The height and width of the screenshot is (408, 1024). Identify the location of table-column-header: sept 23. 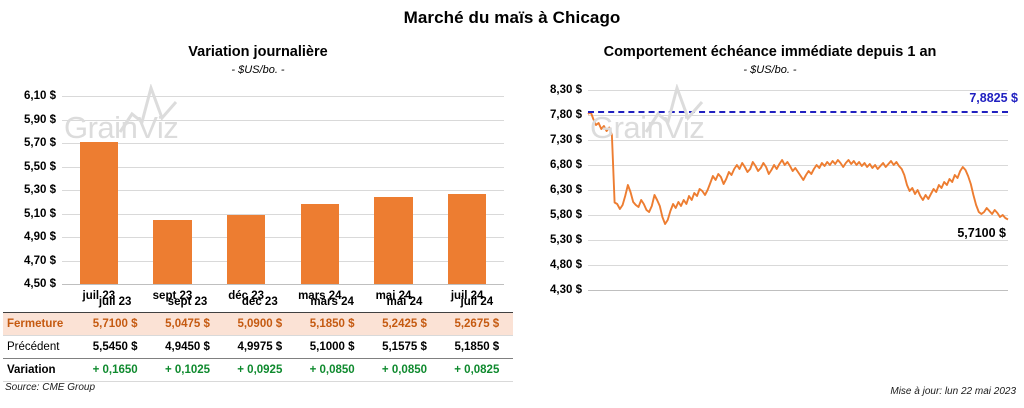
(187, 302).